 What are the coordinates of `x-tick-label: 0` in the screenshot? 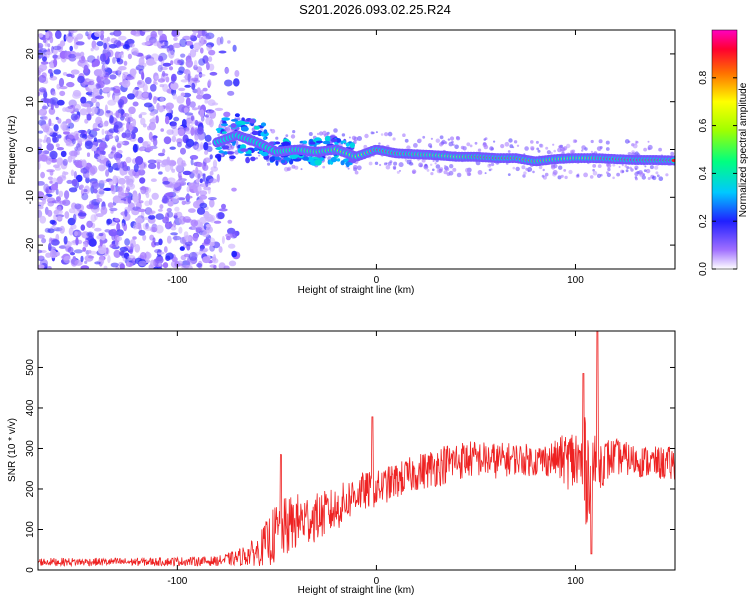 It's located at (377, 581).